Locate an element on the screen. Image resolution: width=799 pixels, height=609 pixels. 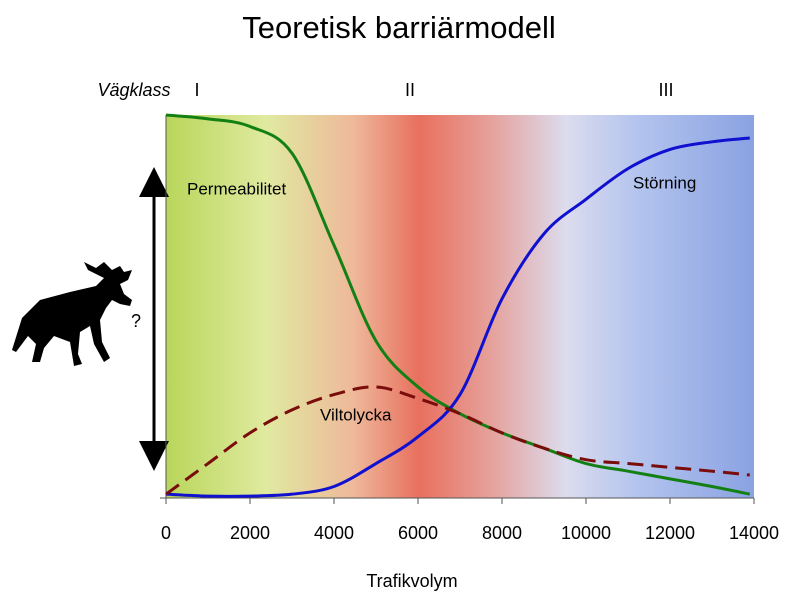
road-class: I is located at coordinates (196, 90).